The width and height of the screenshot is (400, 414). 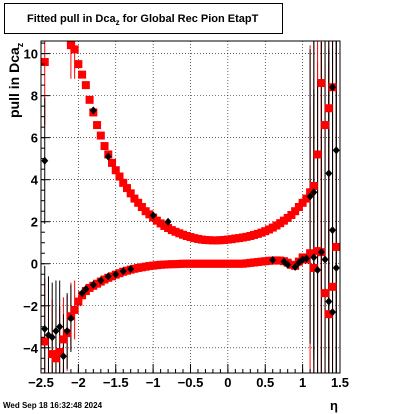 I want to click on x-tick-label: −2.5, so click(x=41, y=382).